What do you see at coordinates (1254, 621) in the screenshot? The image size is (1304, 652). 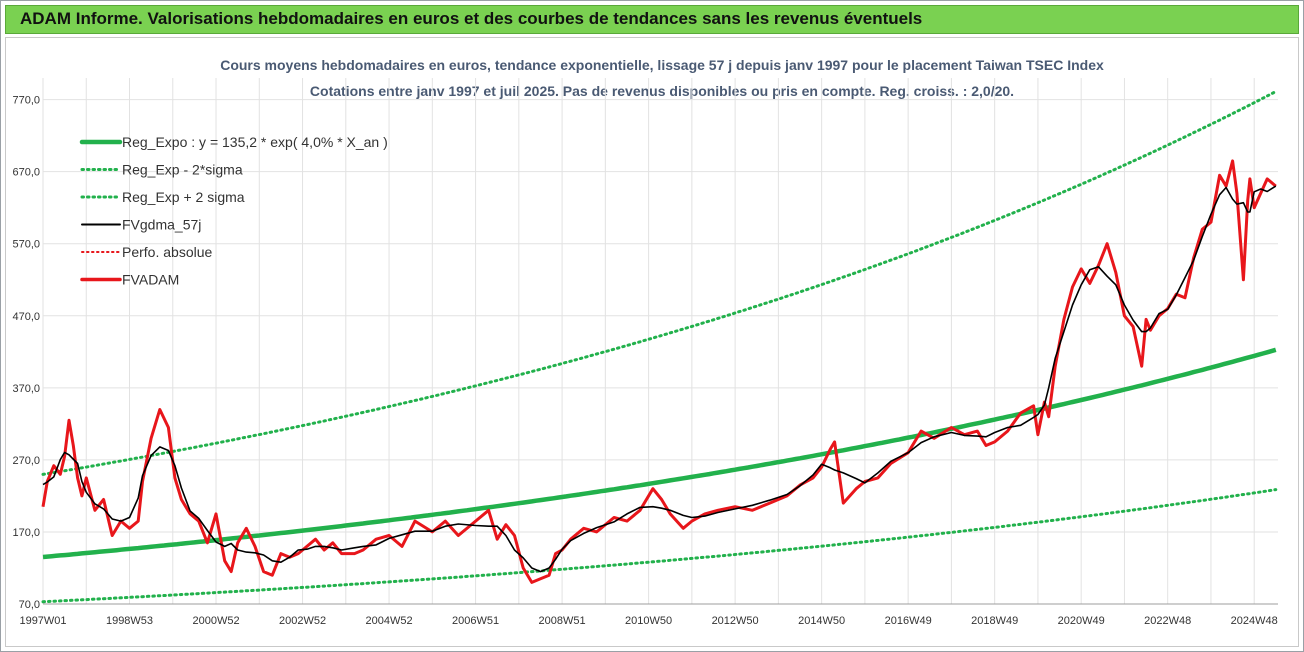 I see `x-tick-label: 2024W48` at bounding box center [1254, 621].